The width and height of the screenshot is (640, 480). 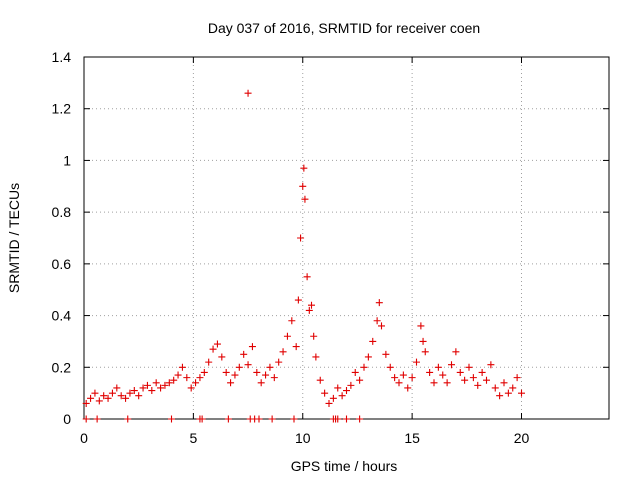 I want to click on y-tick-label: 1.4, so click(x=62, y=57).